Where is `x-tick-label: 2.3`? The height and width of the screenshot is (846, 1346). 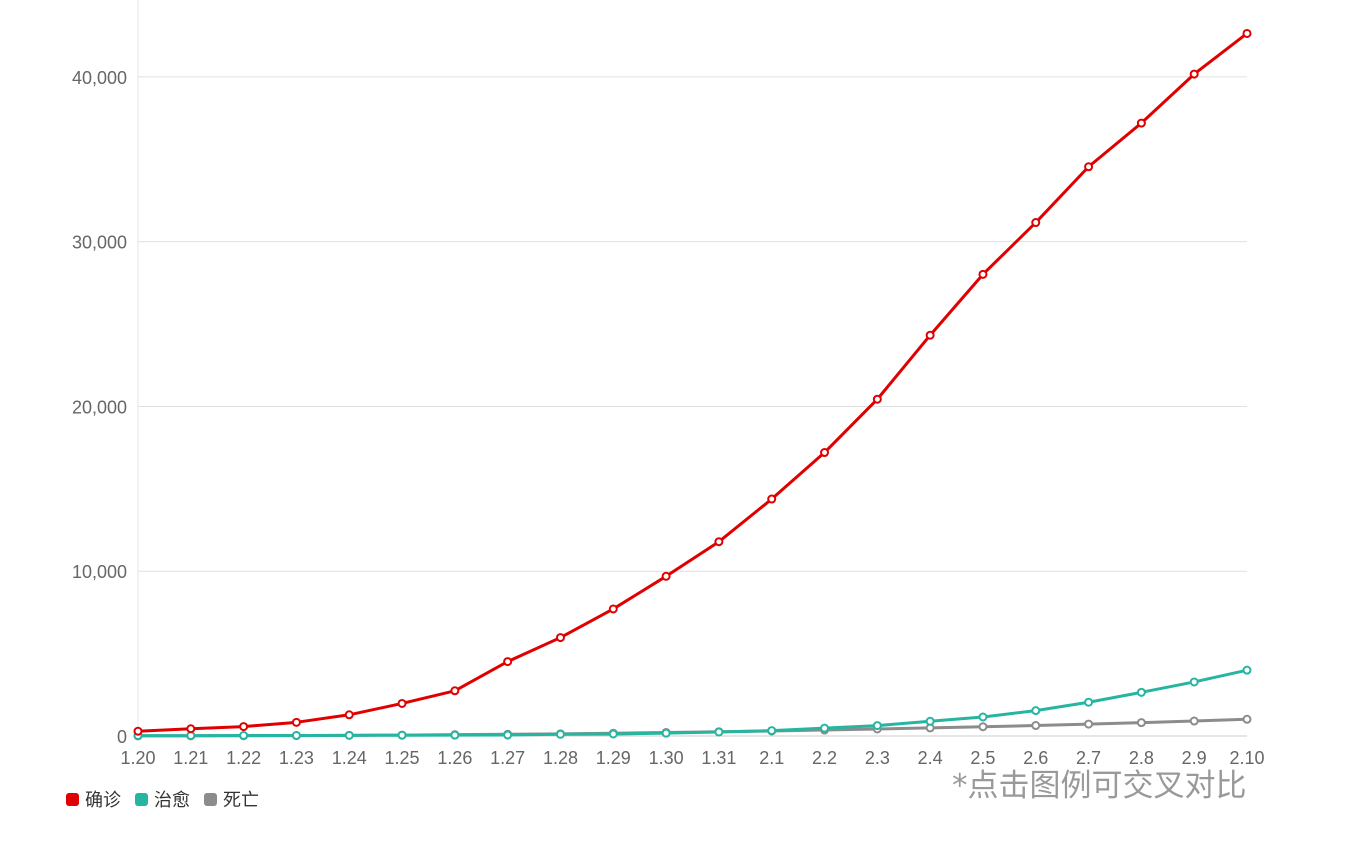 x-tick-label: 2.3 is located at coordinates (877, 758).